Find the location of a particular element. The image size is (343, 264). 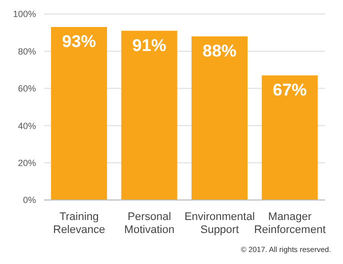

data-label: 93% is located at coordinates (79, 42).